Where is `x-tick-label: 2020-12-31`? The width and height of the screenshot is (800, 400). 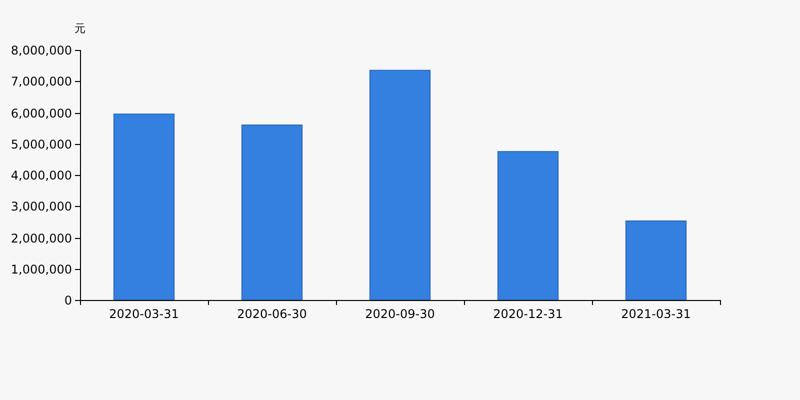 x-tick-label: 2020-12-31 is located at coordinates (528, 314).